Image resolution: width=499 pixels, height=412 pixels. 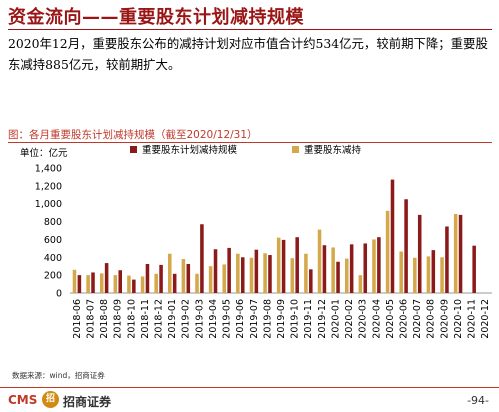 What do you see at coordinates (417, 319) in the screenshot?
I see `x-tick-label: 2020-07` at bounding box center [417, 319].